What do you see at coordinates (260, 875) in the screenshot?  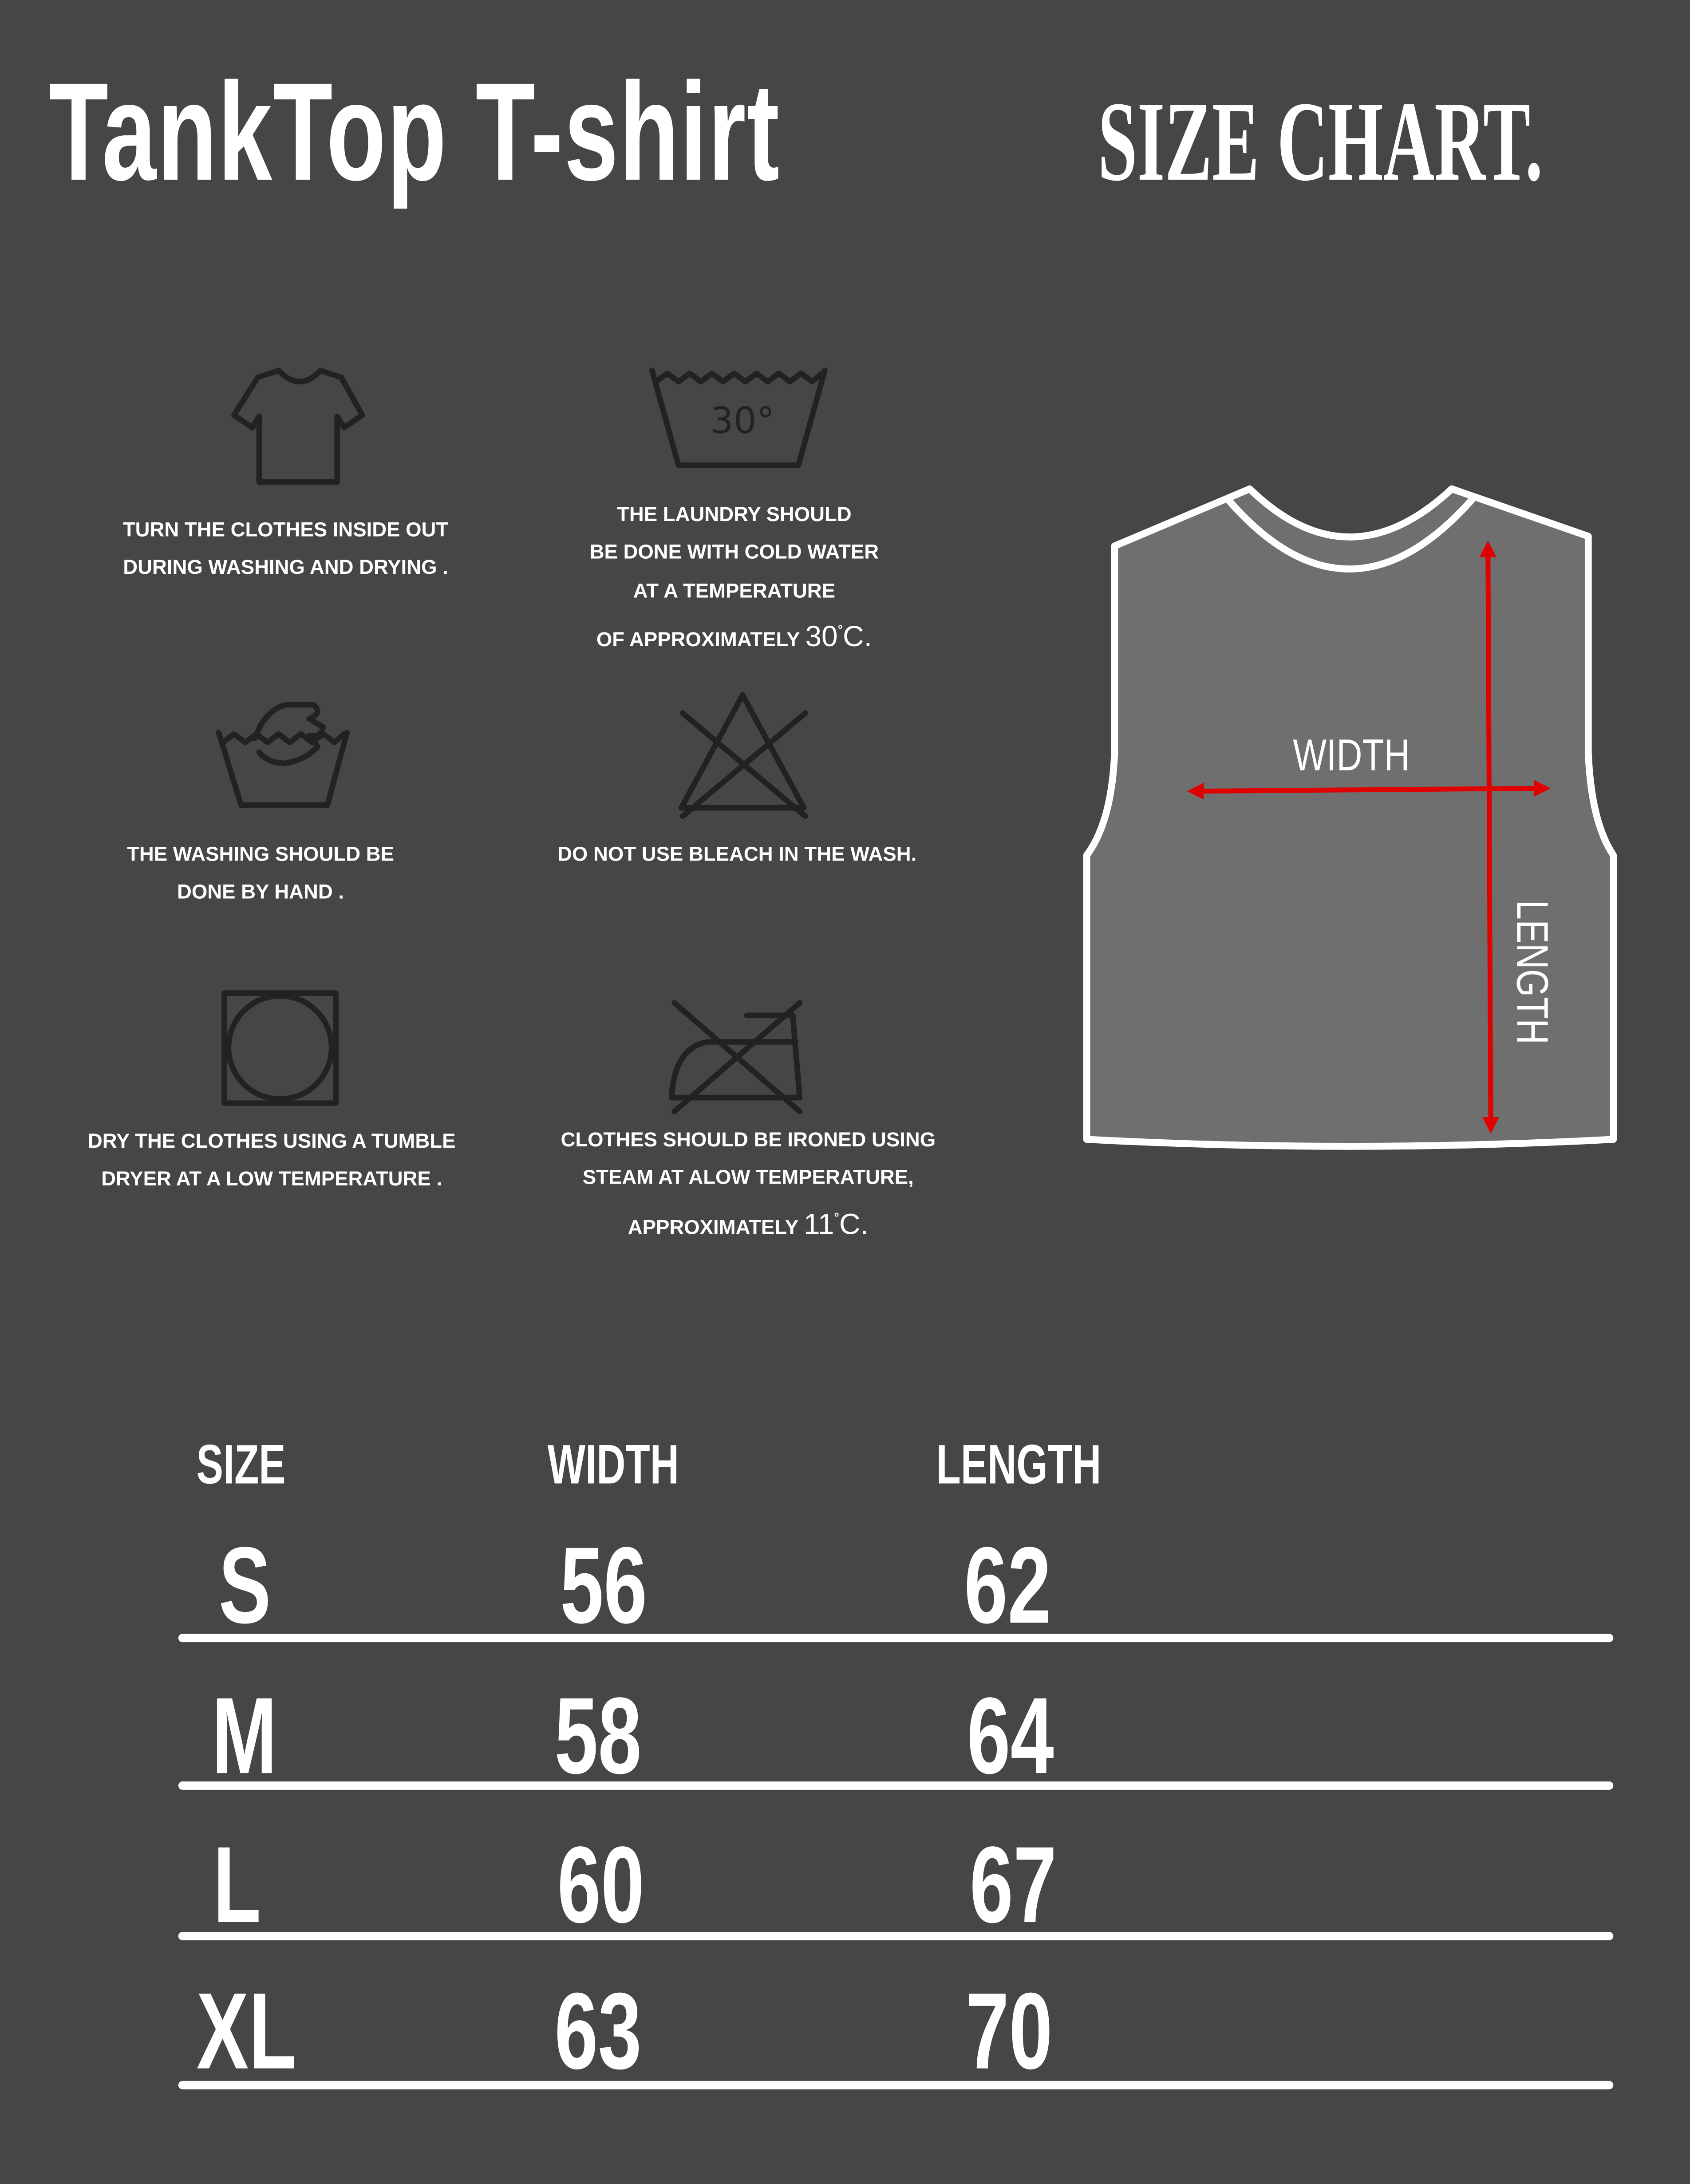 I see `care-text-hand-wash: THE WASHING SHOULD BE DONE BY HAND .` at bounding box center [260, 875].